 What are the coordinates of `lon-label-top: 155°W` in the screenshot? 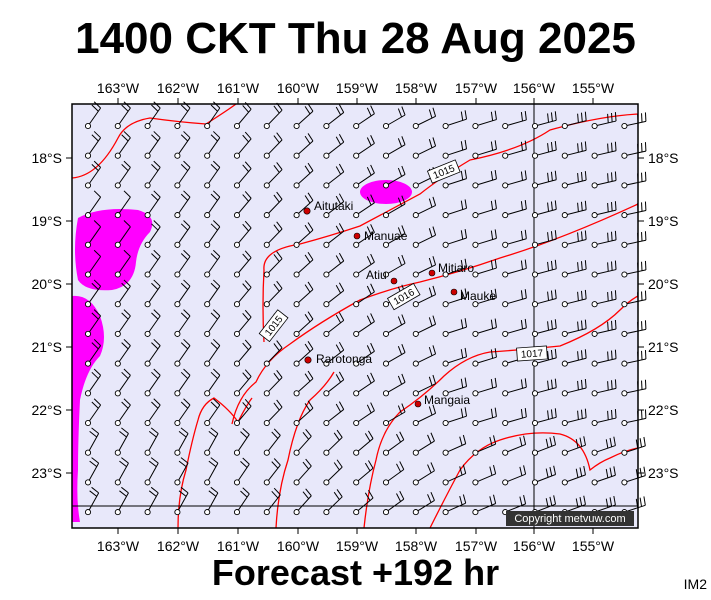 It's located at (593, 88).